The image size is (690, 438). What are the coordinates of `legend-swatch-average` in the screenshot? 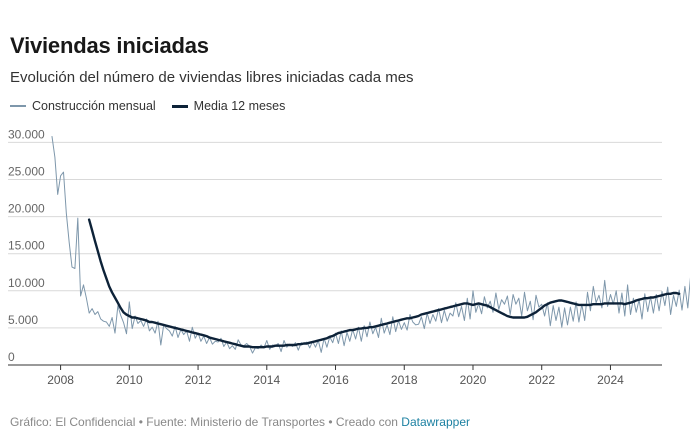 It's located at (179, 106).